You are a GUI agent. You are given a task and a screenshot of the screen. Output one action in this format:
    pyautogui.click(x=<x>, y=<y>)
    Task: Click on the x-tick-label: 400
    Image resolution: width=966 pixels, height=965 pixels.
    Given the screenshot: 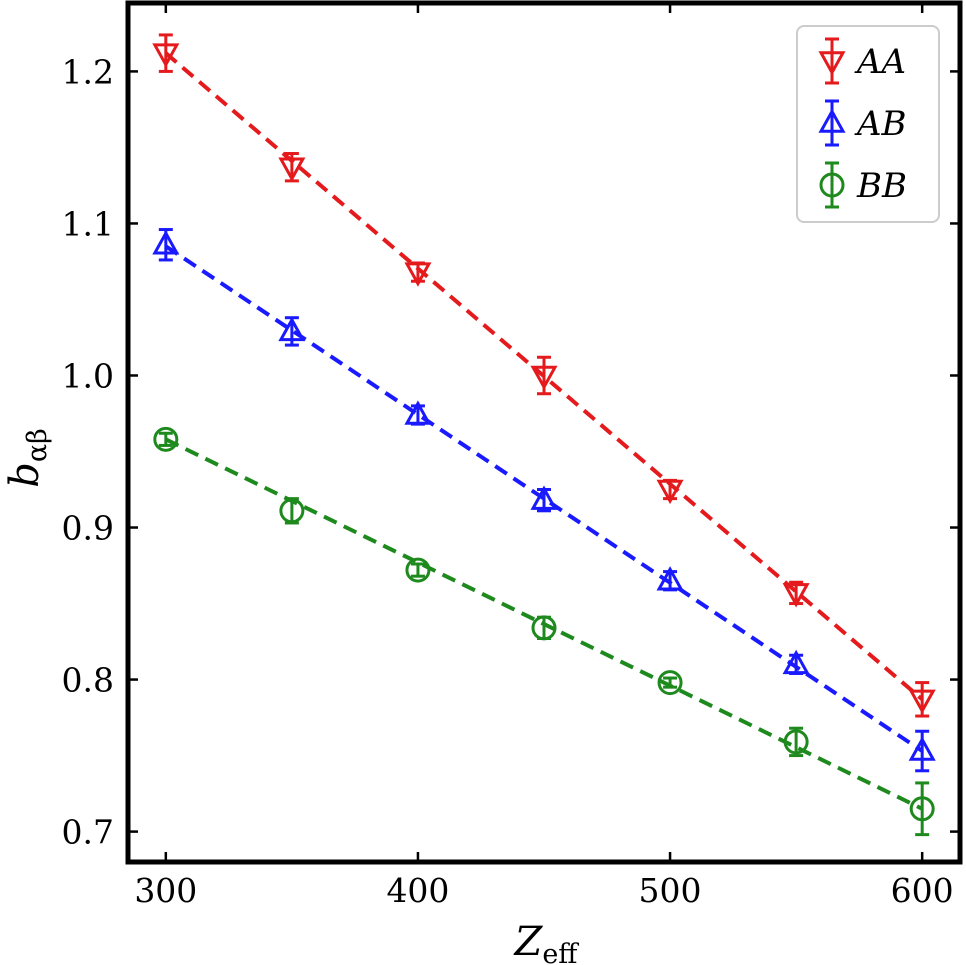 What is the action you would take?
    pyautogui.click(x=417, y=890)
    